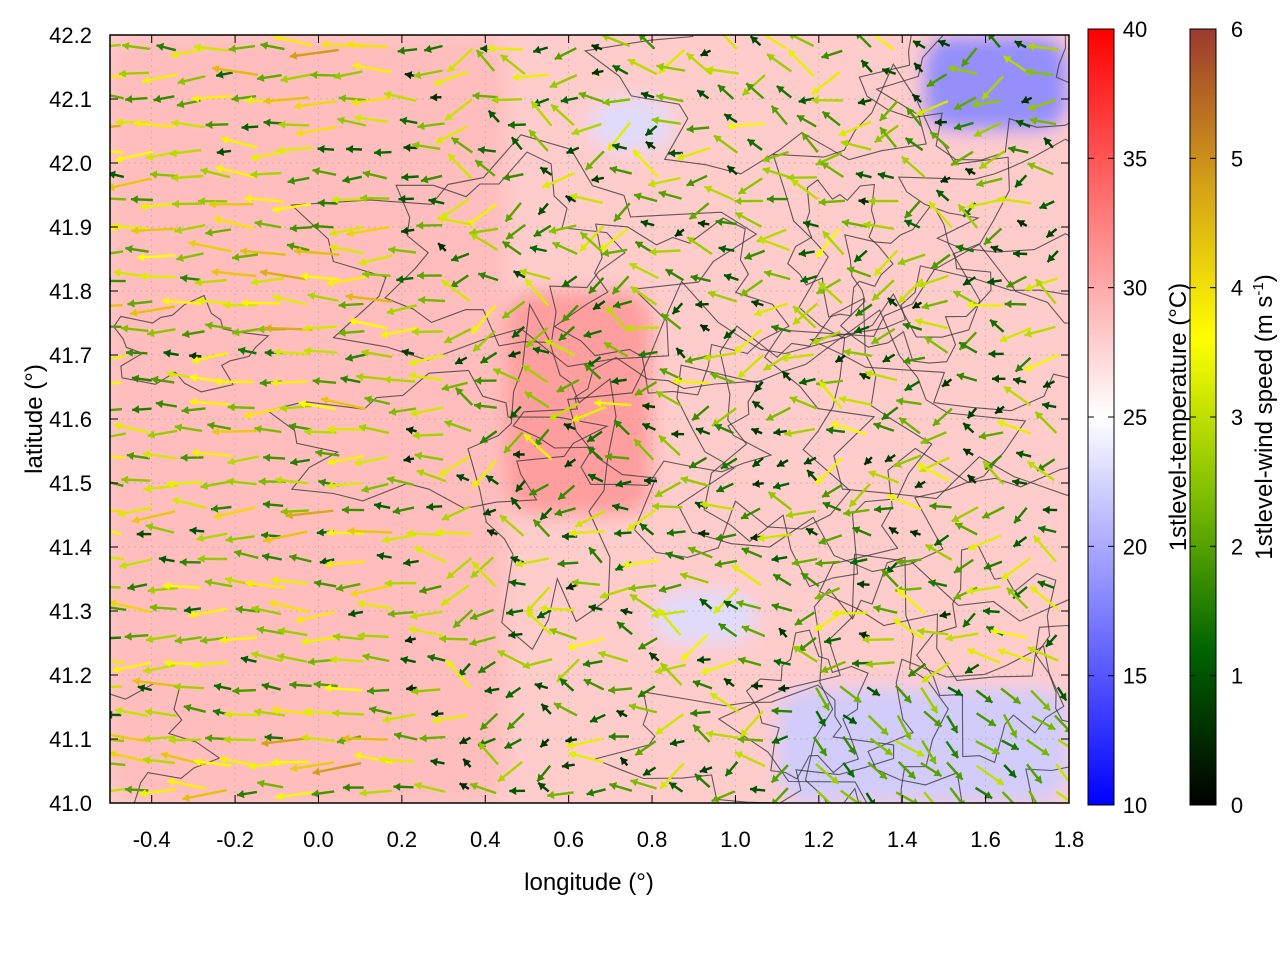  Describe the element at coordinates (735, 839) in the screenshot. I see `x-tick-label: 1.0` at that location.